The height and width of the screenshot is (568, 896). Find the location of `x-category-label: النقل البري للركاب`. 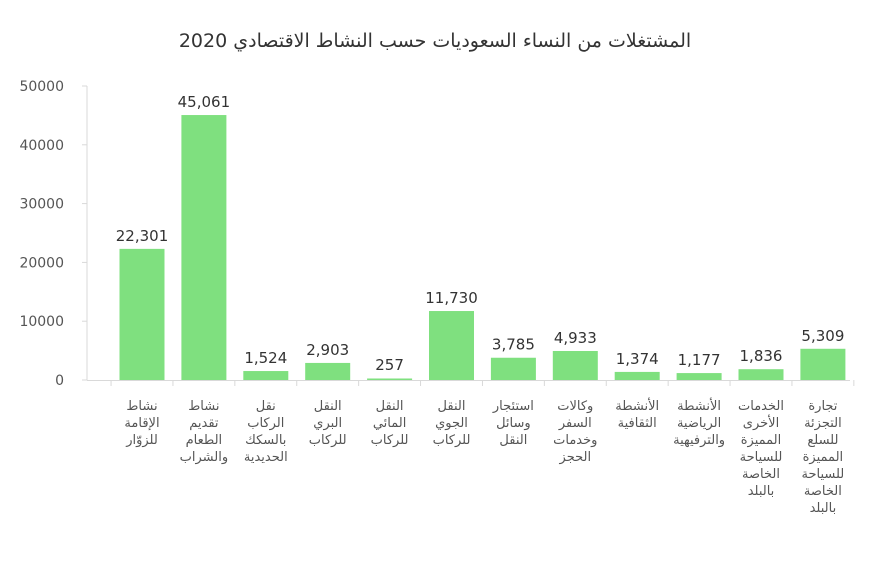

x-category-label: النقل البري للركاب is located at coordinates (327, 423).